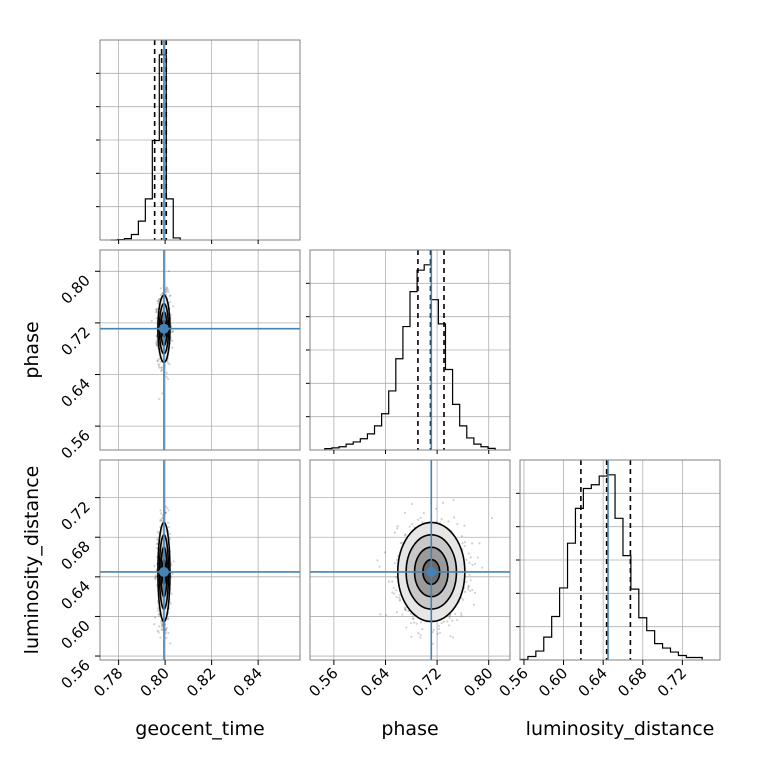 The height and width of the screenshot is (760, 760). I want to click on truth-marker, so click(431, 571).